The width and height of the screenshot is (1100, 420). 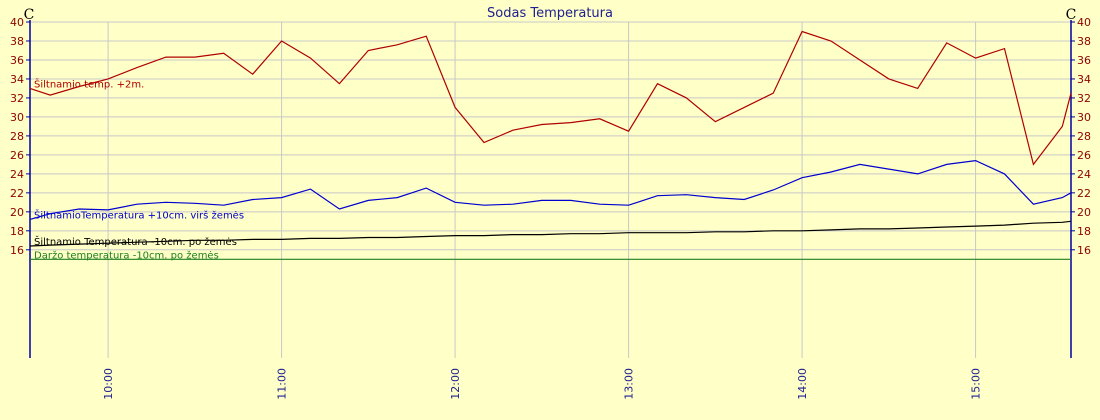 What do you see at coordinates (1084, 79) in the screenshot?
I see `y2-tick-label: 34` at bounding box center [1084, 79].